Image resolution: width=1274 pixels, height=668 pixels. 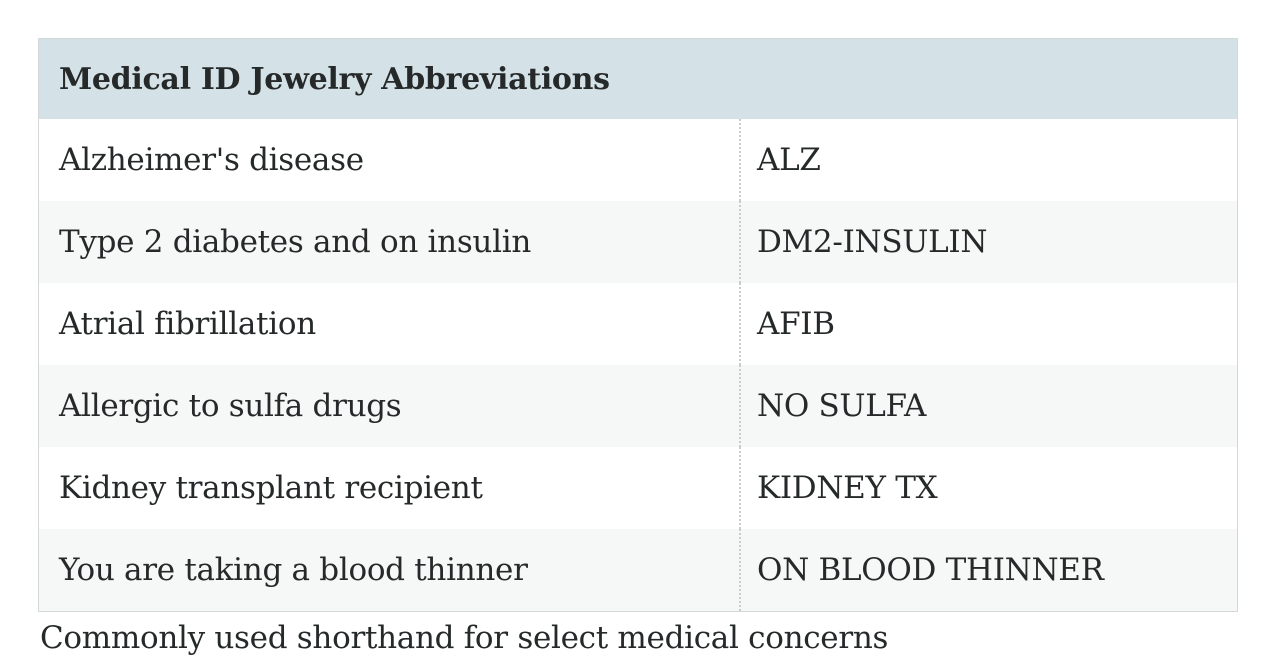 I want to click on condition-cell: Alzheimer's disease, so click(x=211, y=160).